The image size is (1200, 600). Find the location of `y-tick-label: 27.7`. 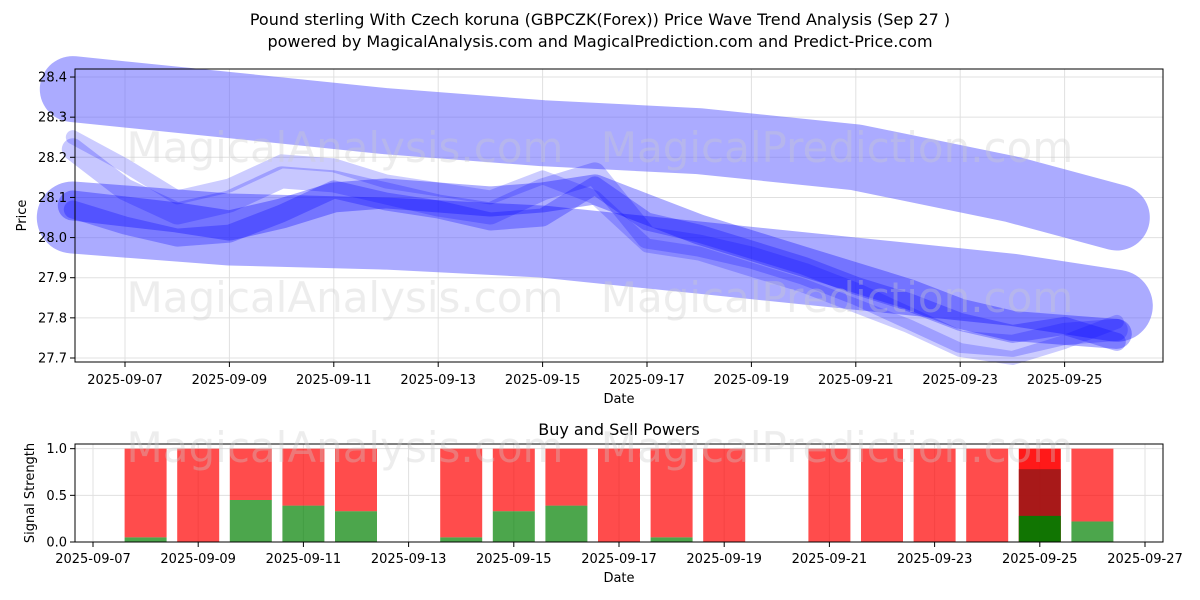

y-tick-label: 27.7 is located at coordinates (52, 358).